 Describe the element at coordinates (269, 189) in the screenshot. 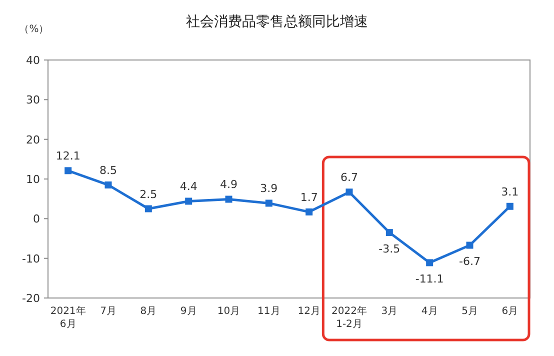

I see `data-label: 3.9` at that location.